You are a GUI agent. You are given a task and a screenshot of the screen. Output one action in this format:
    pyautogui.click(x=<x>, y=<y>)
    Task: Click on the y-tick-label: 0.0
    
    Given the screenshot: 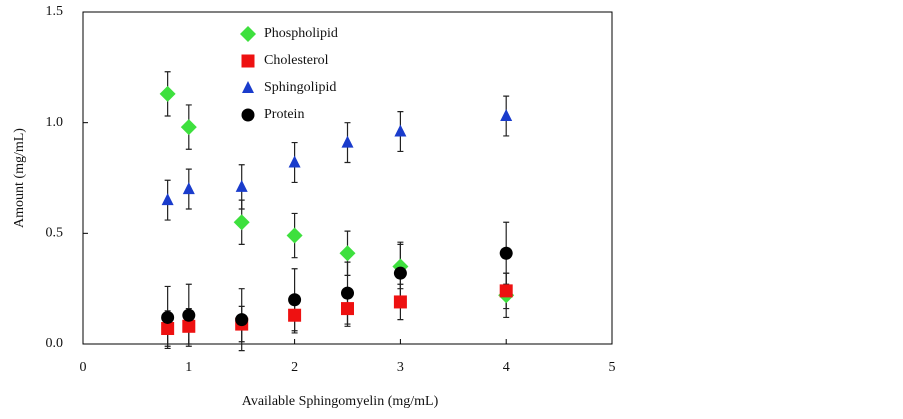 What is the action you would take?
    pyautogui.click(x=55, y=343)
    